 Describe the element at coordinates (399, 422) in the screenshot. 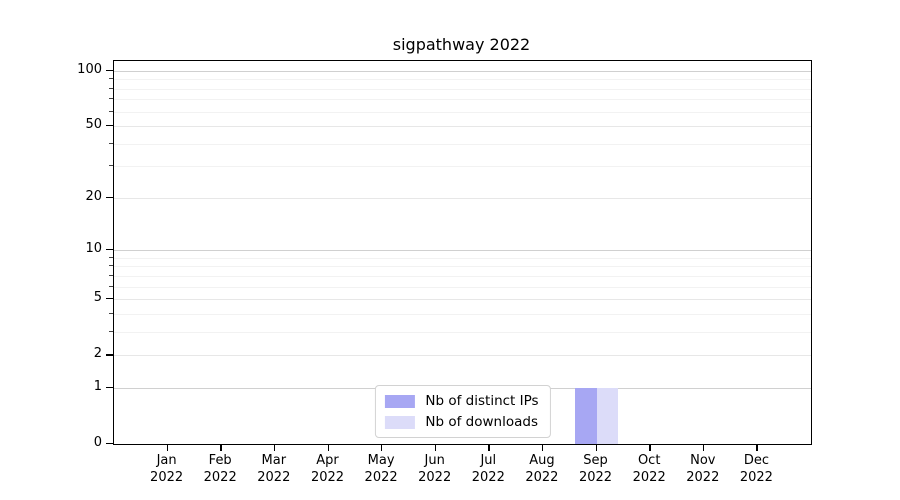

I see `legend-swatch-downloads` at that location.